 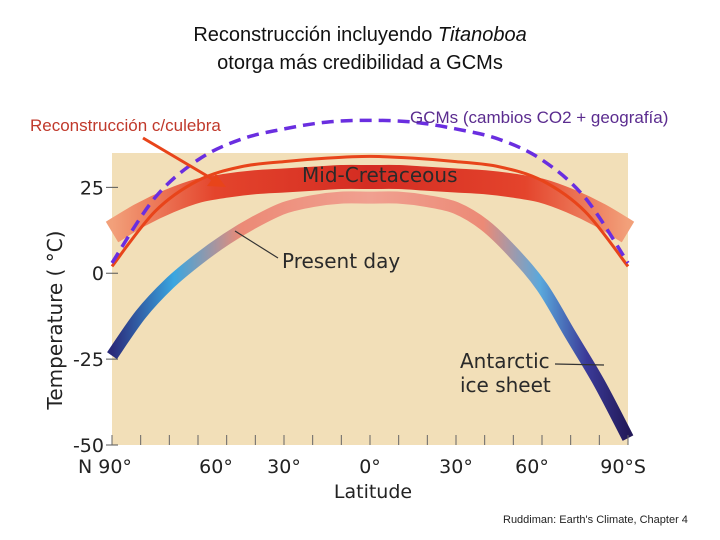 I want to click on x-tick-label: 0°, so click(x=370, y=467).